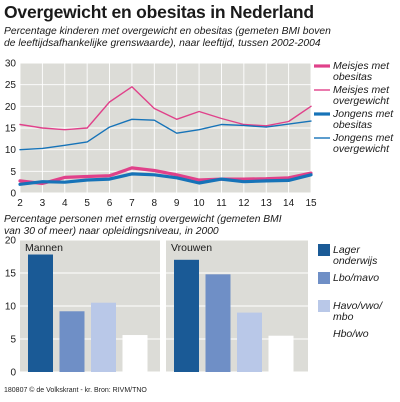 This screenshot has width=400, height=402. I want to click on bar-chart-y-tick-label: 0, so click(13, 373).